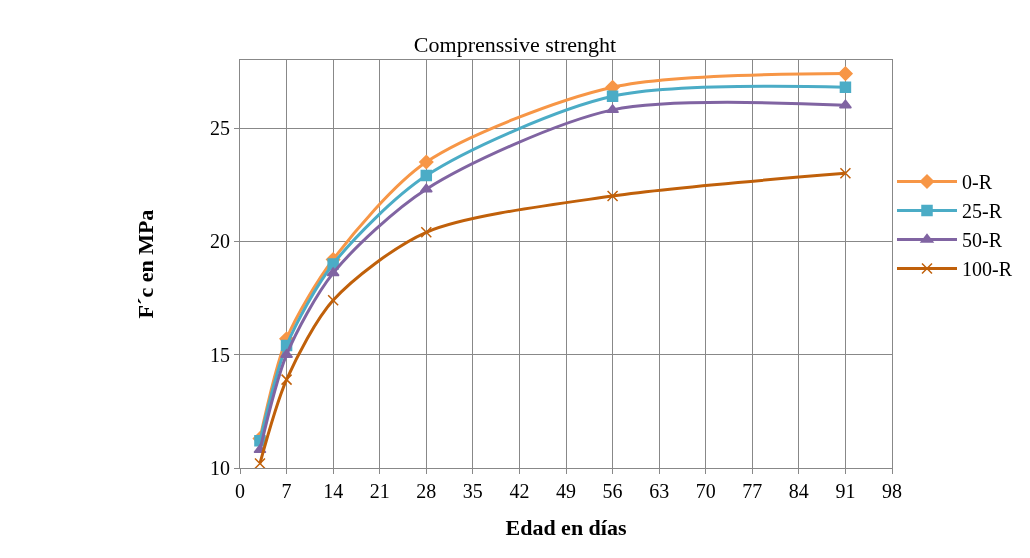 The width and height of the screenshot is (1030, 558). I want to click on x-tick-label: 70, so click(705, 491).